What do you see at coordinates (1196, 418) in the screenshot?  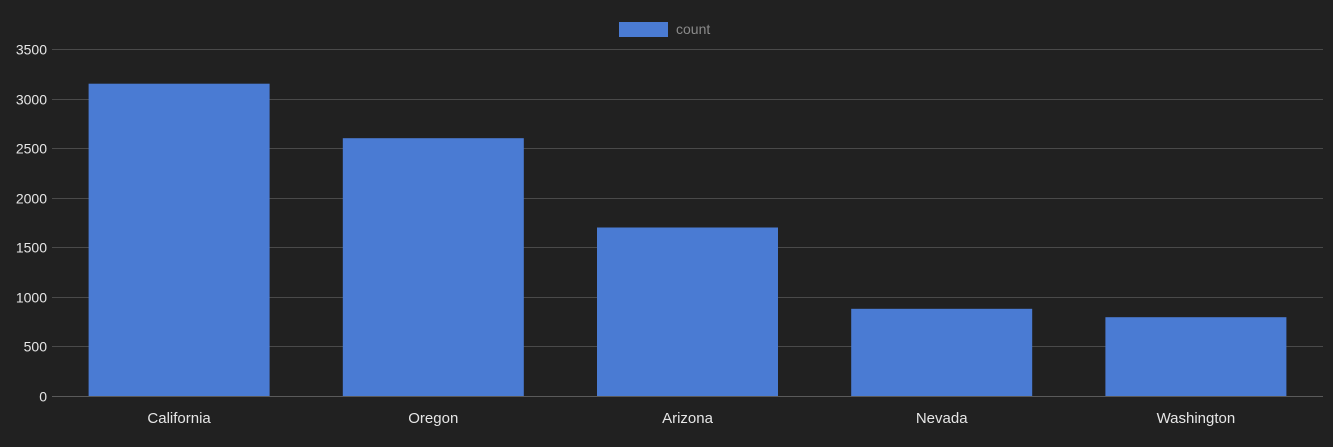 I see `x-tick-label: Washington` at bounding box center [1196, 418].